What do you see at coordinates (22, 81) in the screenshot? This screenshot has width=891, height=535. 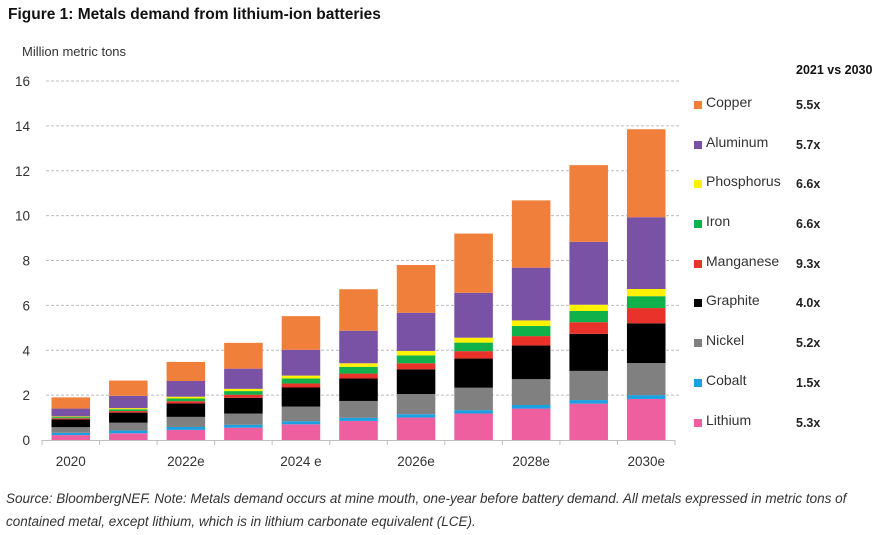 I see `y-tick-label: 16` at bounding box center [22, 81].